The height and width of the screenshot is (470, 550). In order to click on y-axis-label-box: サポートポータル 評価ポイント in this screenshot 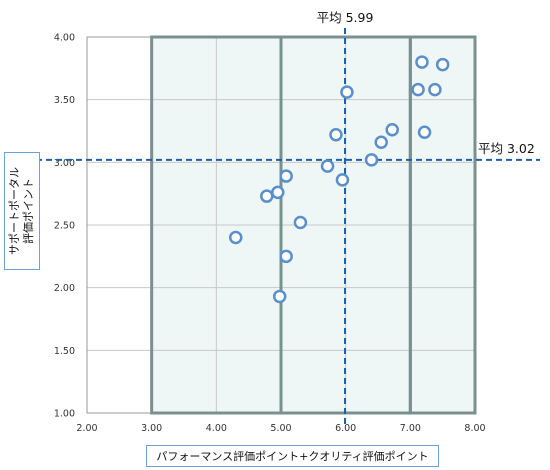, I will do `click(22, 211)`.